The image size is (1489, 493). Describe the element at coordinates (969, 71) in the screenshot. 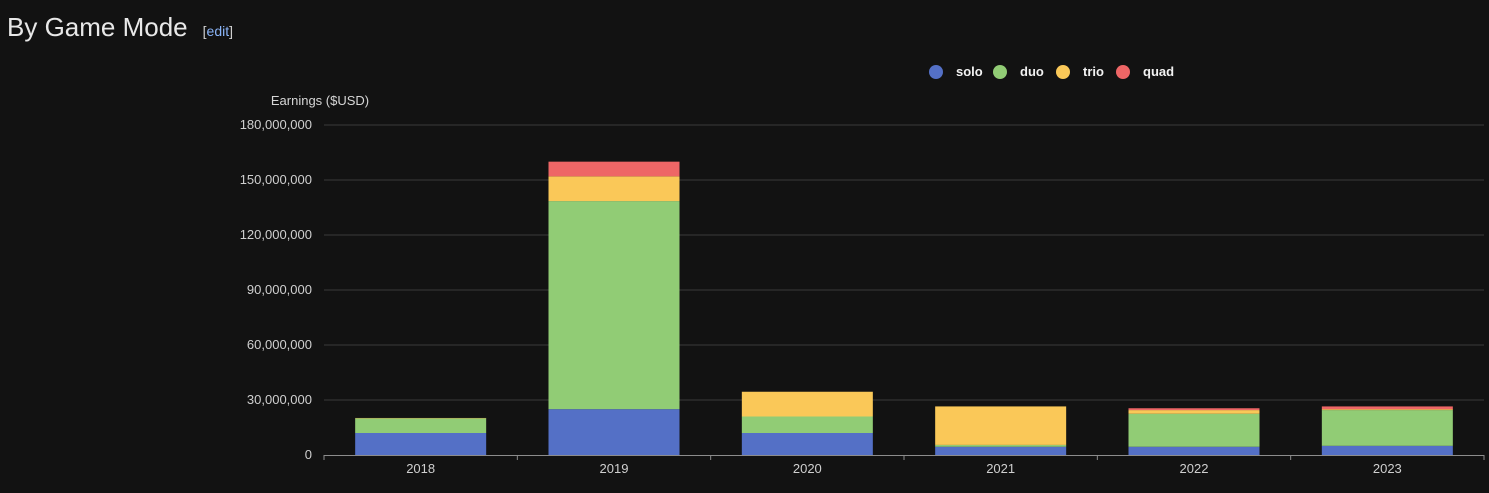

I see `legend-label-solo: solo` at that location.